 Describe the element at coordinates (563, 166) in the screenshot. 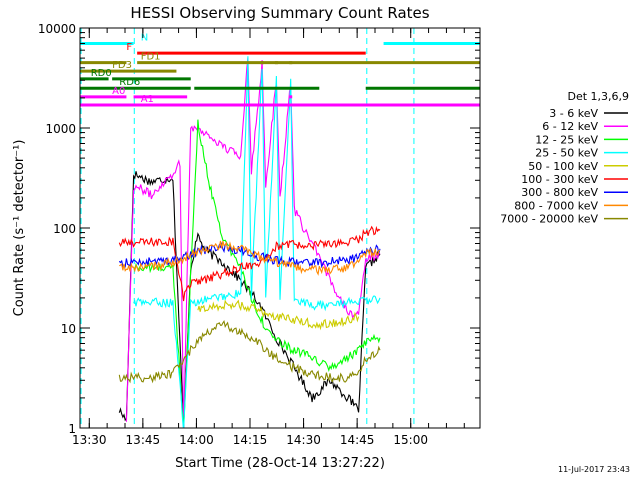

I see `legend-label-4: 50 - 100 keV` at that location.